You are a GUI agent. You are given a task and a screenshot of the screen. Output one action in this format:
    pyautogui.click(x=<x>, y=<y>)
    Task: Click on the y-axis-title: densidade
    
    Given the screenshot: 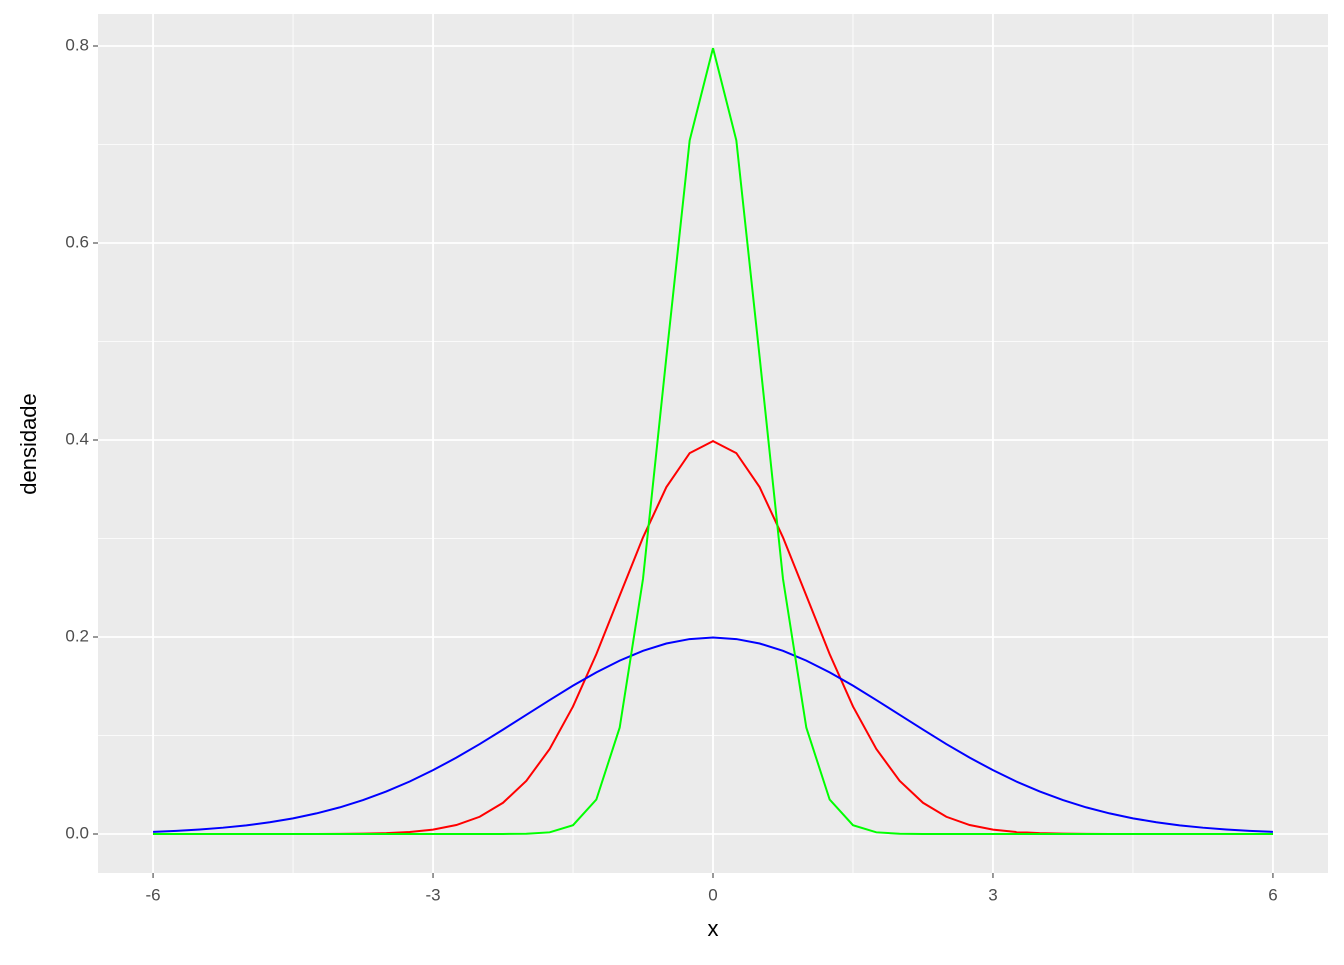 What is the action you would take?
    pyautogui.click(x=28, y=444)
    